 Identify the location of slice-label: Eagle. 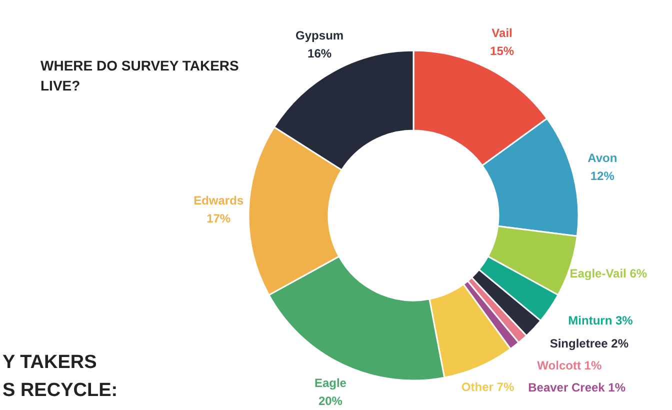
(330, 383).